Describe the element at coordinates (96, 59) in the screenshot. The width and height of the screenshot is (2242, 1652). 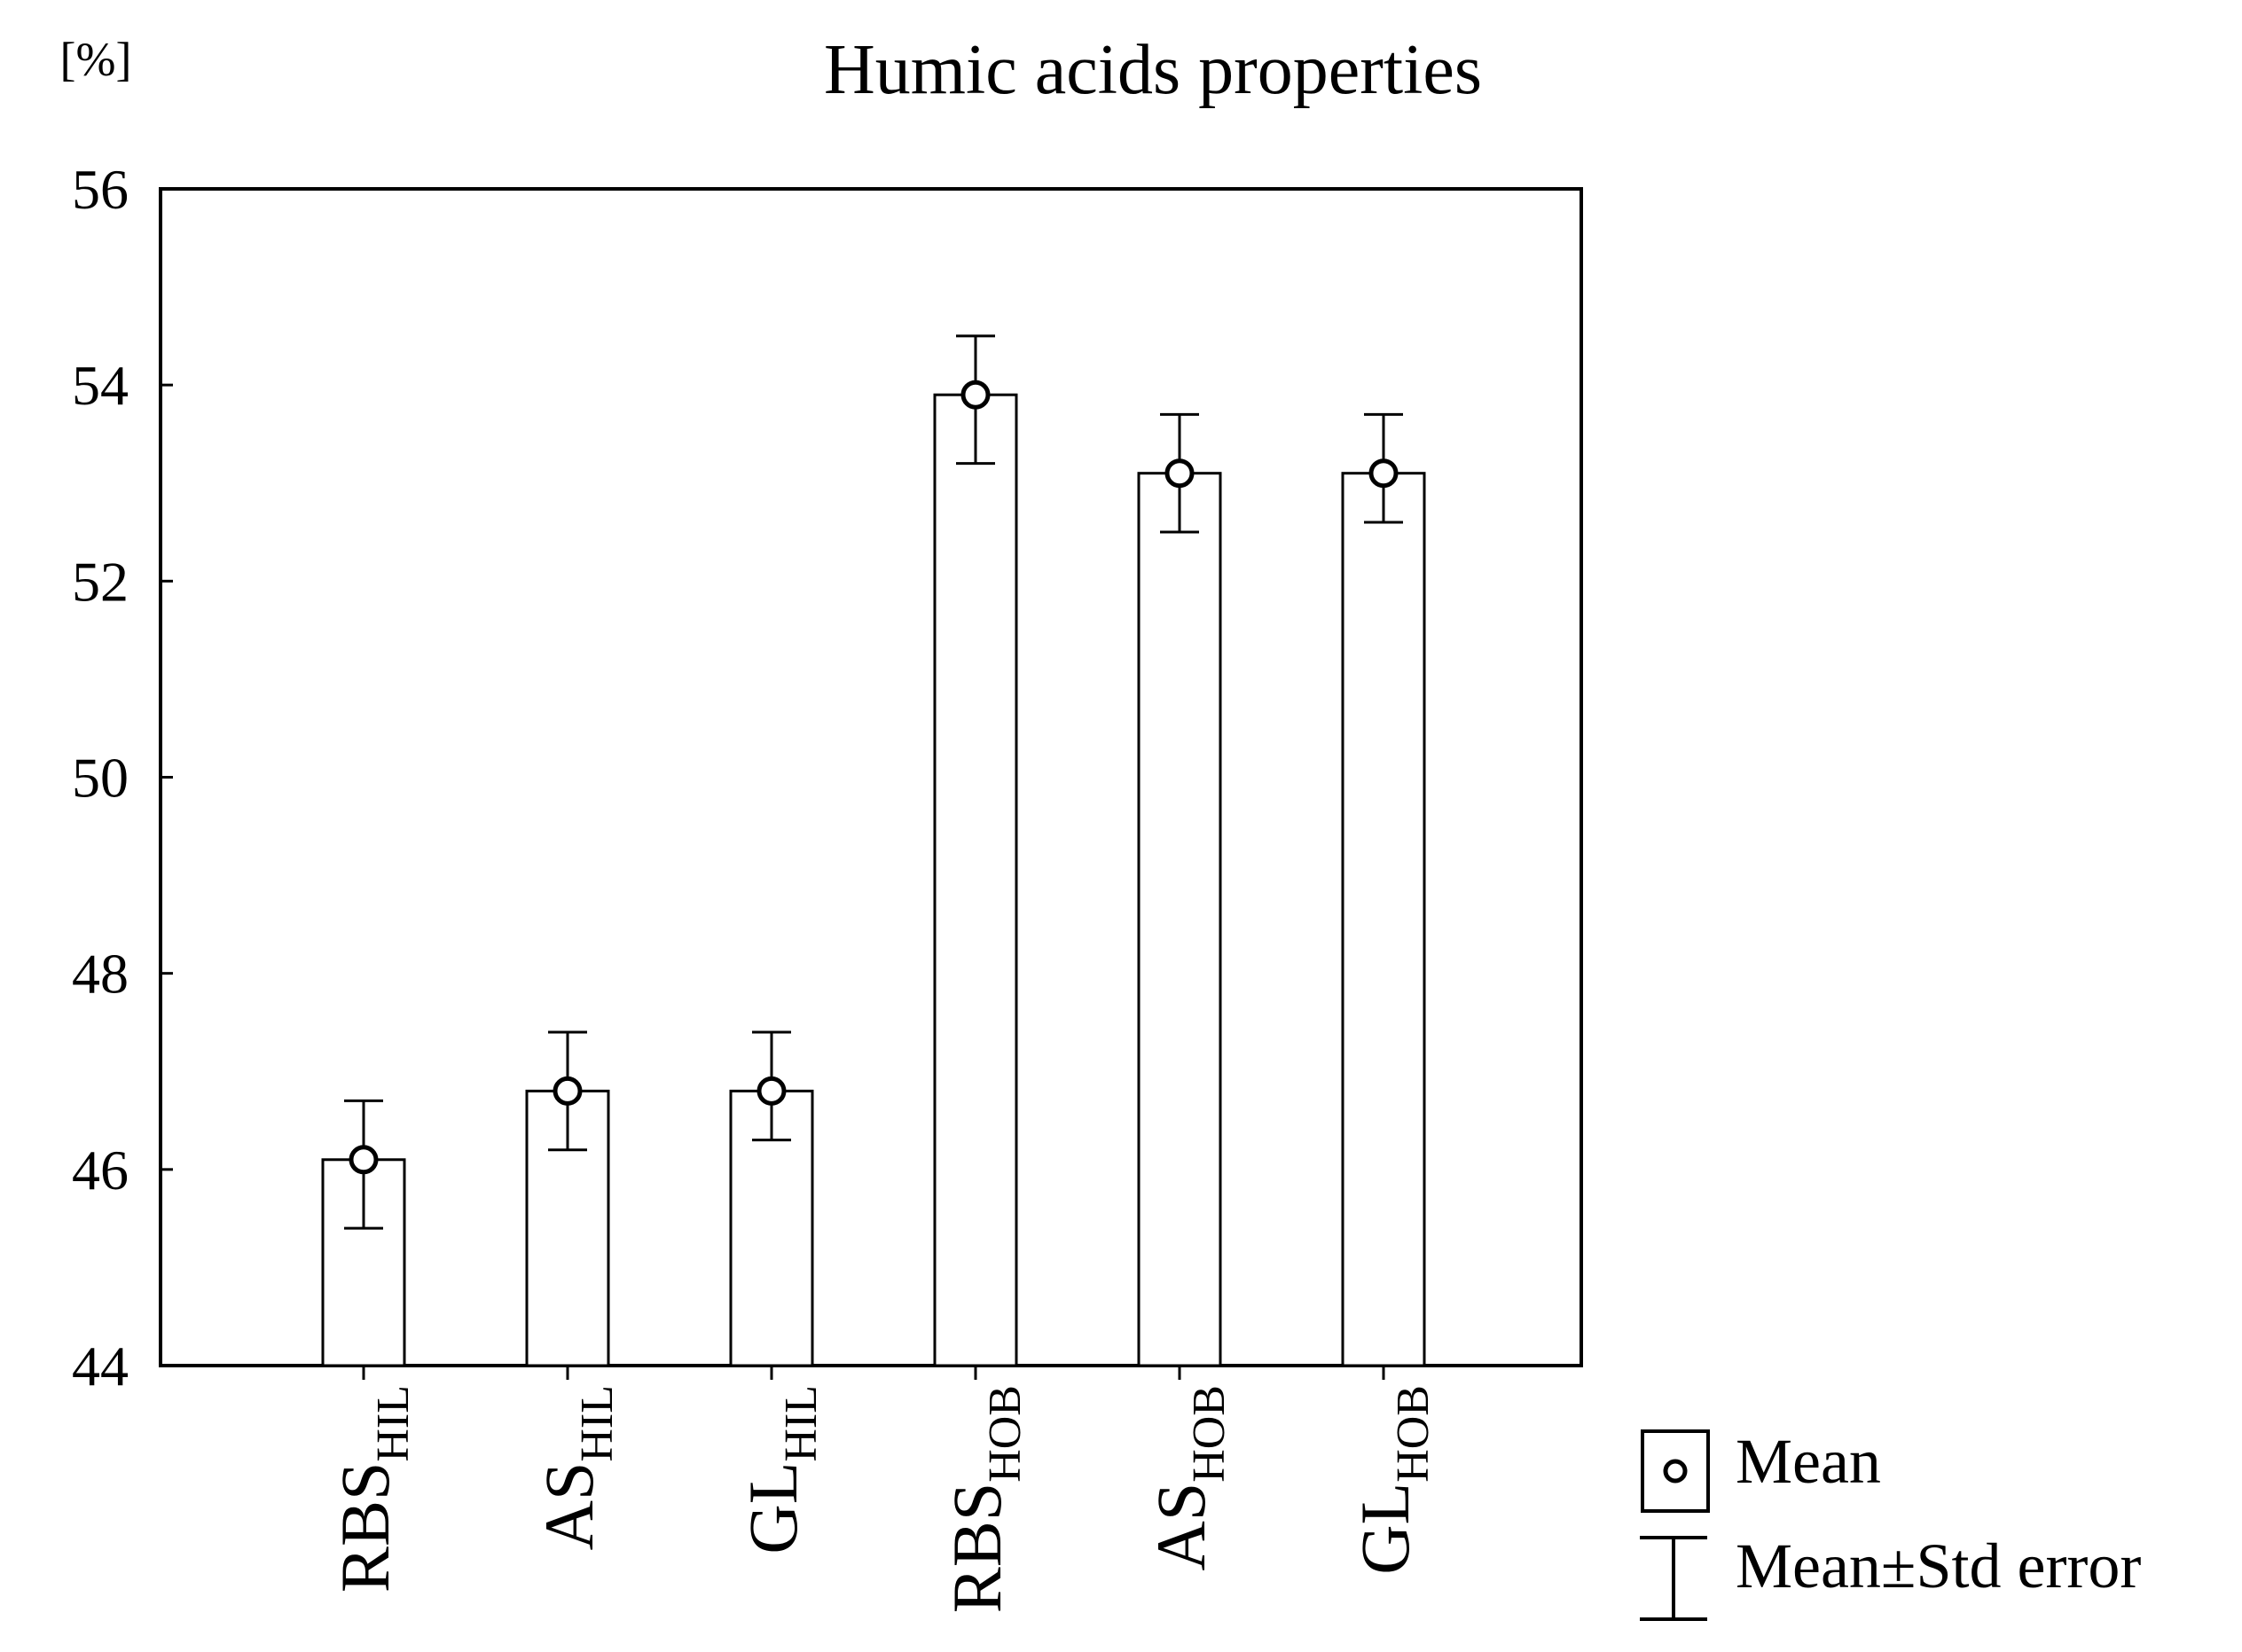
I see `y-axis-unit-label: [%]` at that location.